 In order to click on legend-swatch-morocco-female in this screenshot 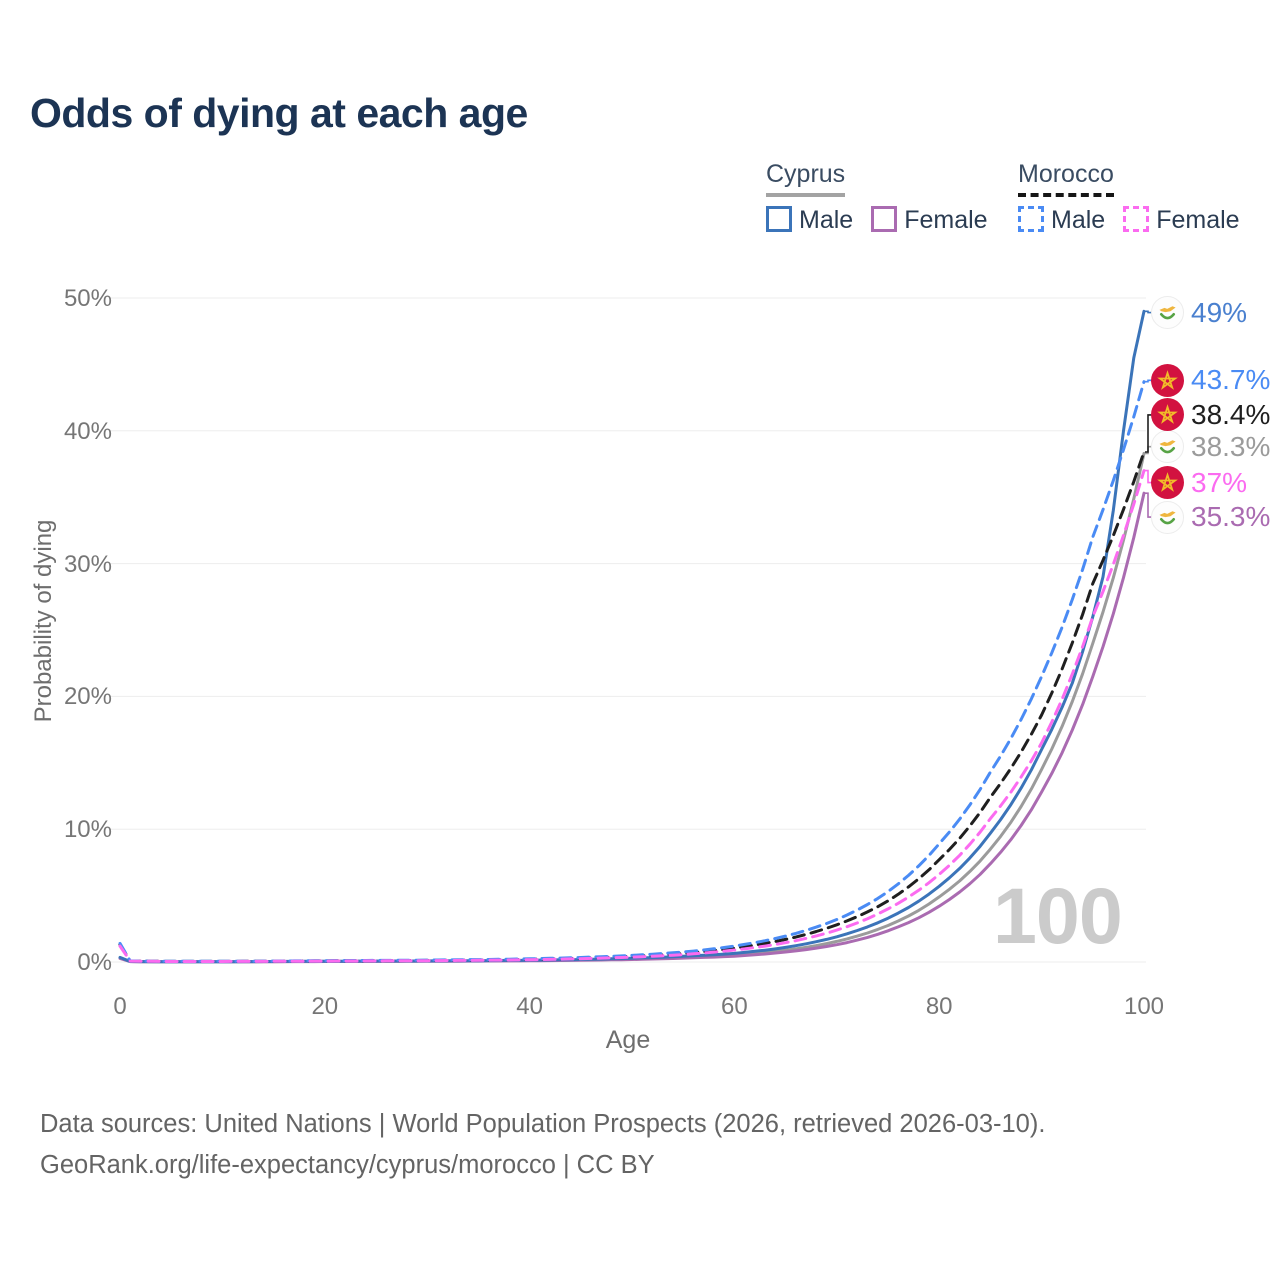, I will do `click(1136, 219)`.